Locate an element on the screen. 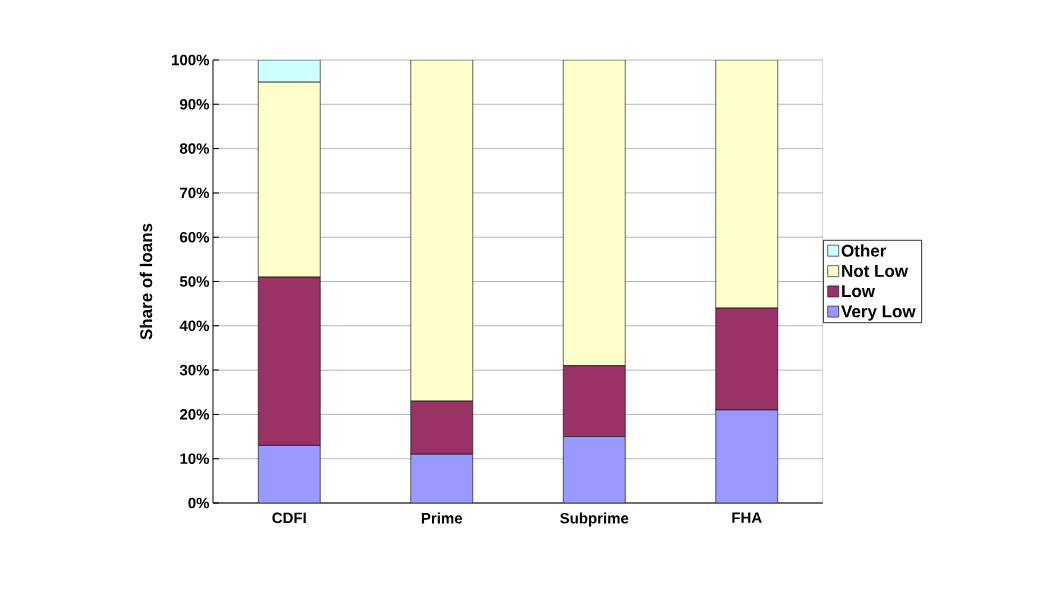  y-tick-label: 50% is located at coordinates (194, 281).